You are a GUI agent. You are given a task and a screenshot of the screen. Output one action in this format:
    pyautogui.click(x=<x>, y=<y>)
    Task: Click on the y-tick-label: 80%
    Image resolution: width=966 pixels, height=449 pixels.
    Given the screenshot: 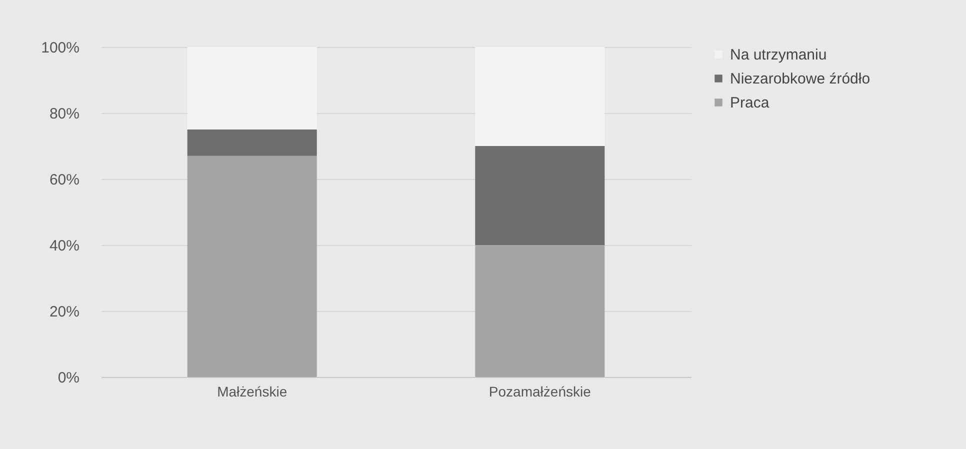 What is the action you would take?
    pyautogui.click(x=64, y=114)
    